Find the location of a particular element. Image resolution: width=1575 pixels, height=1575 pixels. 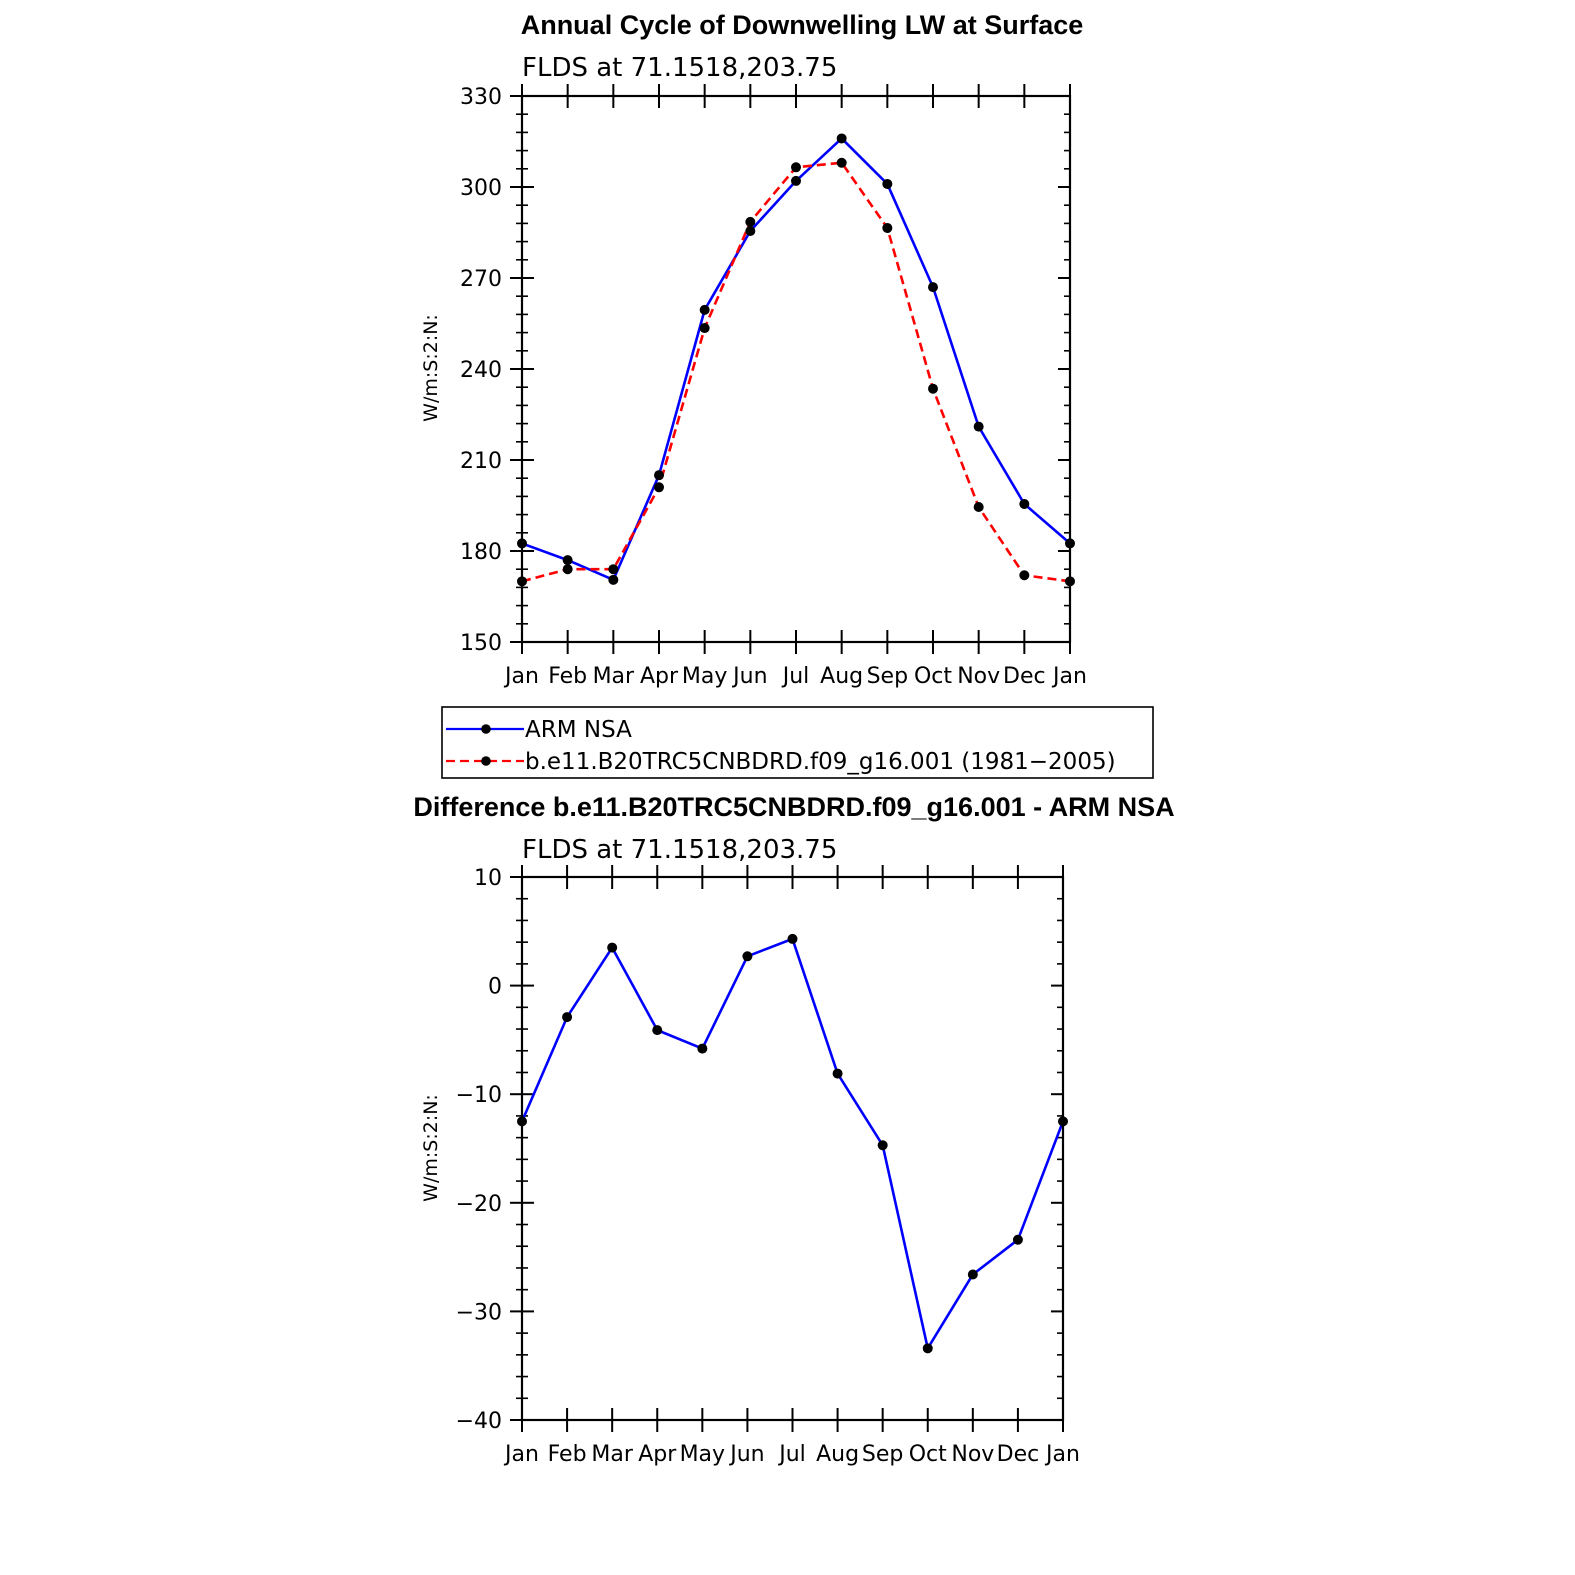

legend-marker-arm-nsa is located at coordinates (486, 729).